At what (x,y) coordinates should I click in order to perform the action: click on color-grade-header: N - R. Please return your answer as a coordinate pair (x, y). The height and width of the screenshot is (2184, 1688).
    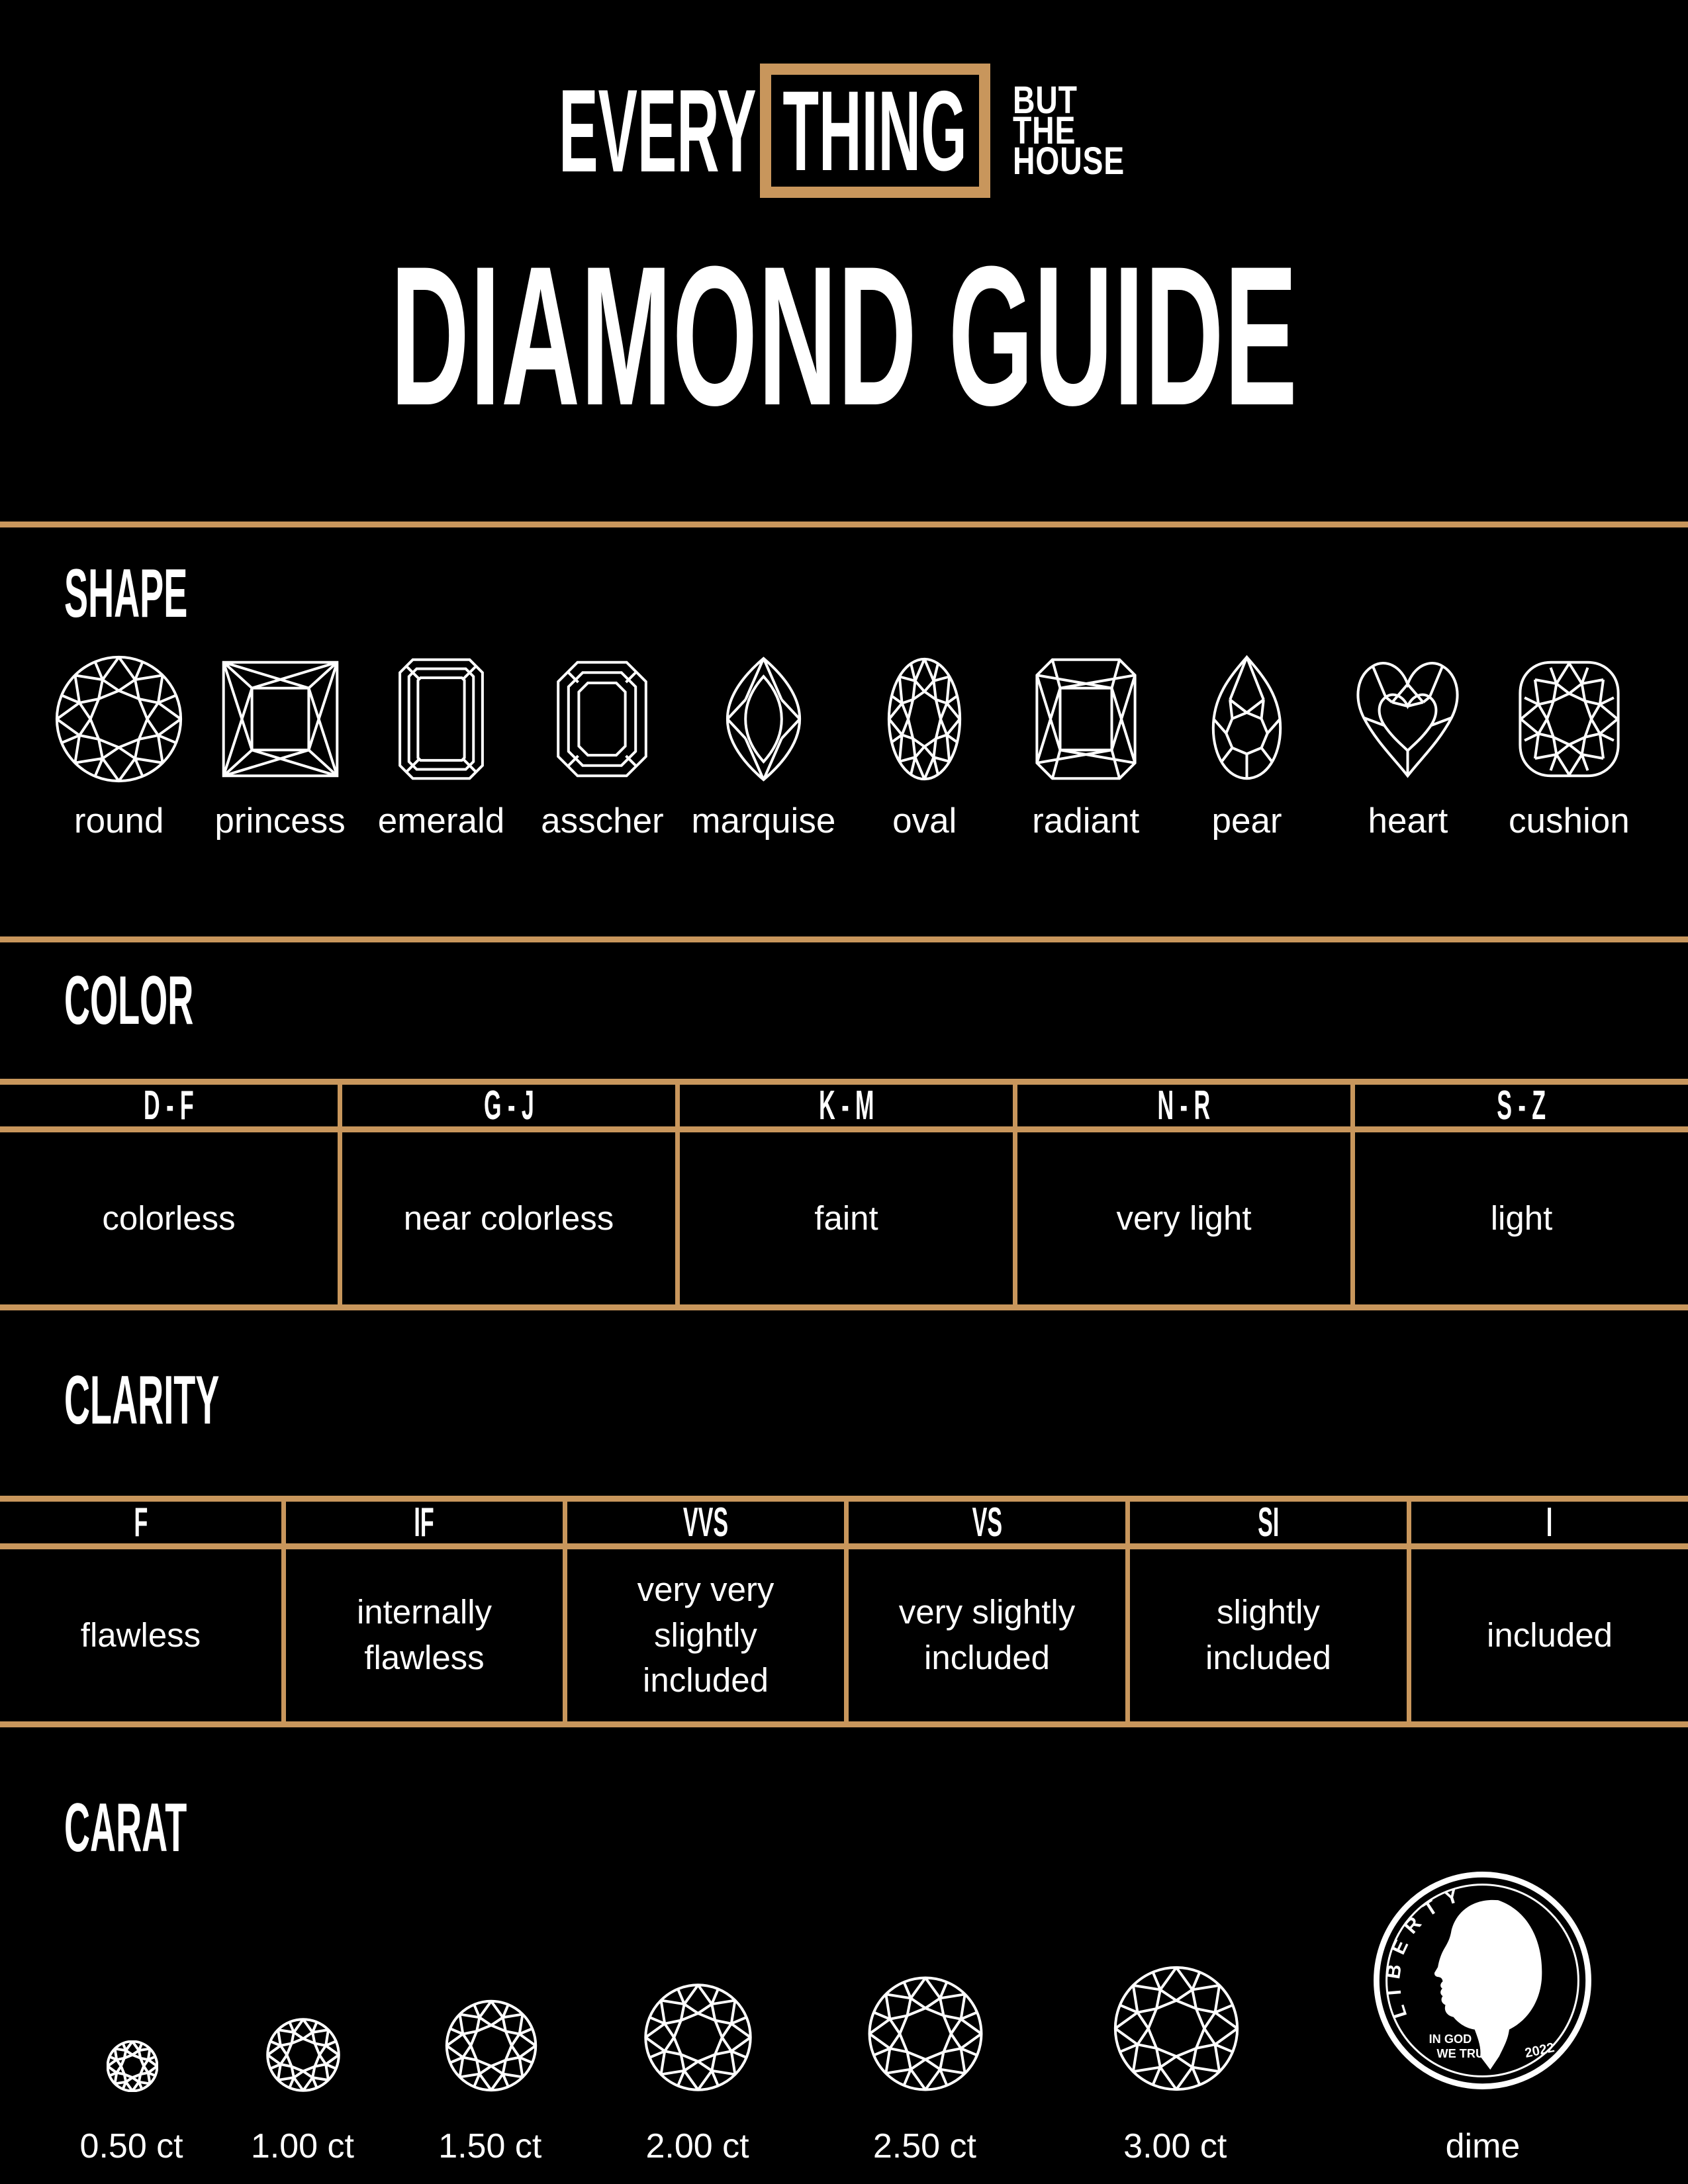
    Looking at the image, I should click on (1181, 1107).